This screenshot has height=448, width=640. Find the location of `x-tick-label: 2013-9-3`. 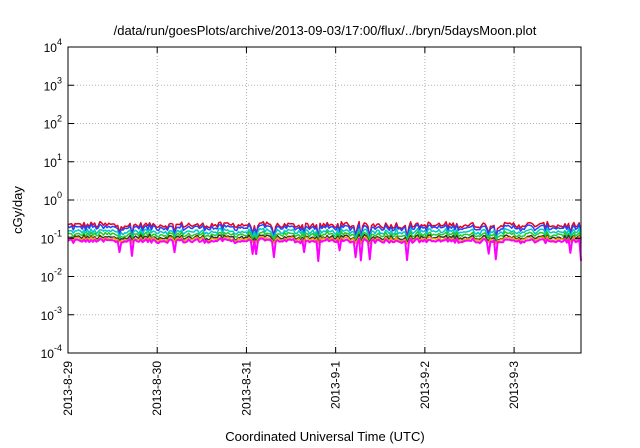

x-tick-label: 2013-9-3 is located at coordinates (514, 385).